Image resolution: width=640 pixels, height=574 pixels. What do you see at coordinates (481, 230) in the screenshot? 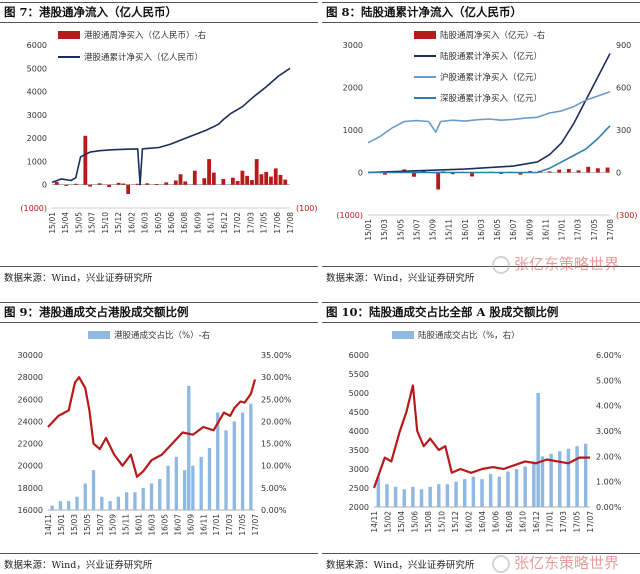
I see `x-tick-label: 16/03` at bounding box center [481, 230].